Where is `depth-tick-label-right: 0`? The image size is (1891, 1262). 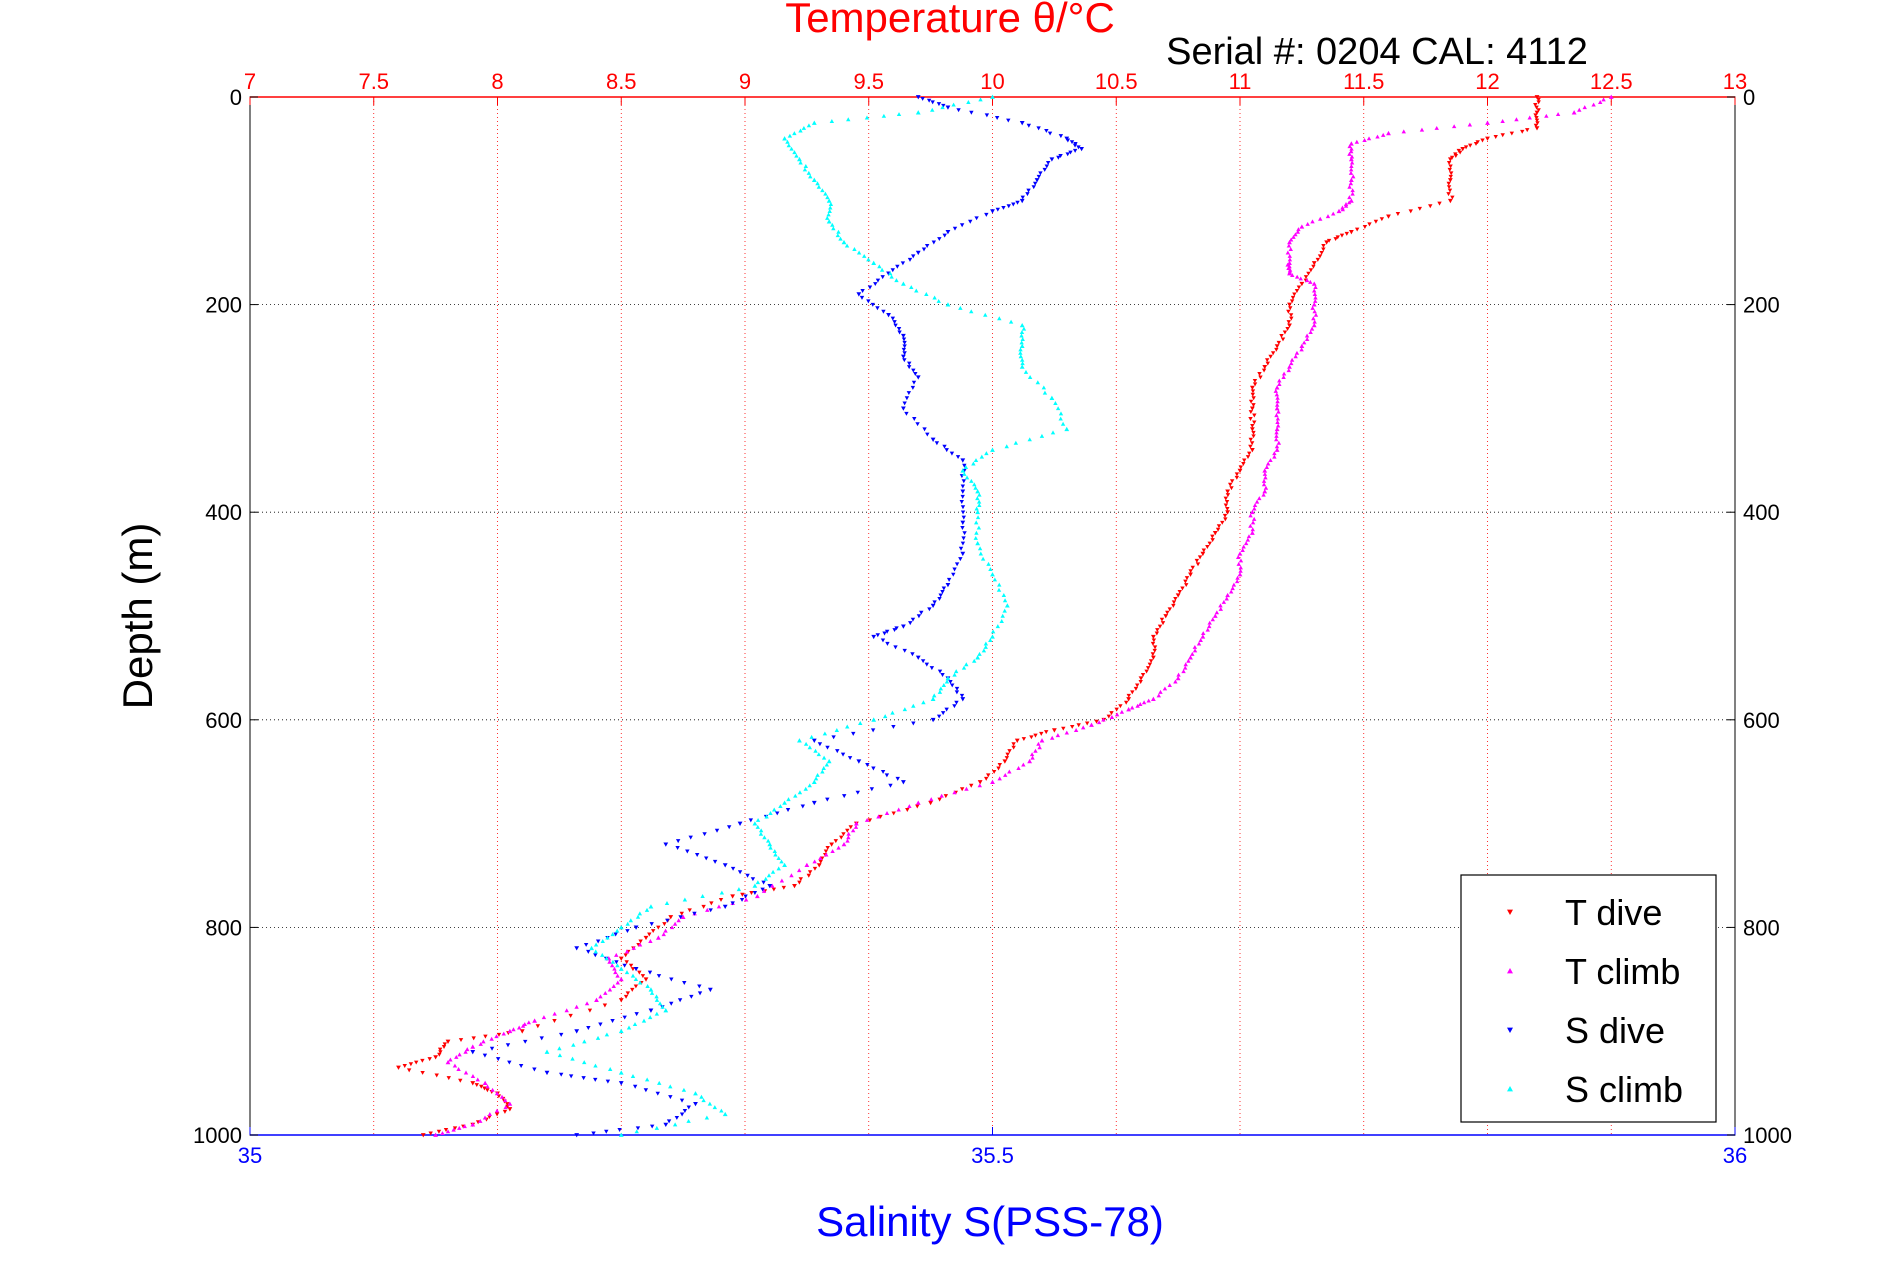 depth-tick-label-right: 0 is located at coordinates (1749, 97).